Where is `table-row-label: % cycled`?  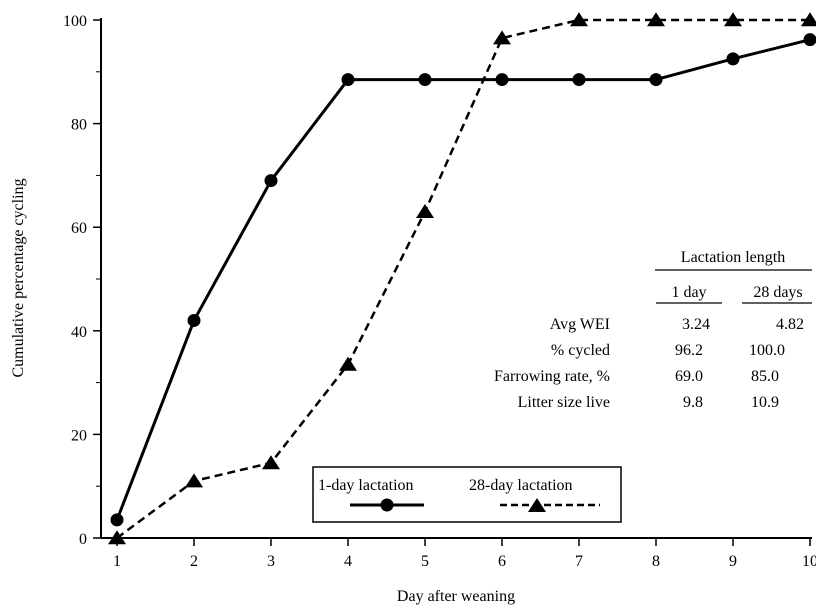
table-row-label: % cycled is located at coordinates (580, 350).